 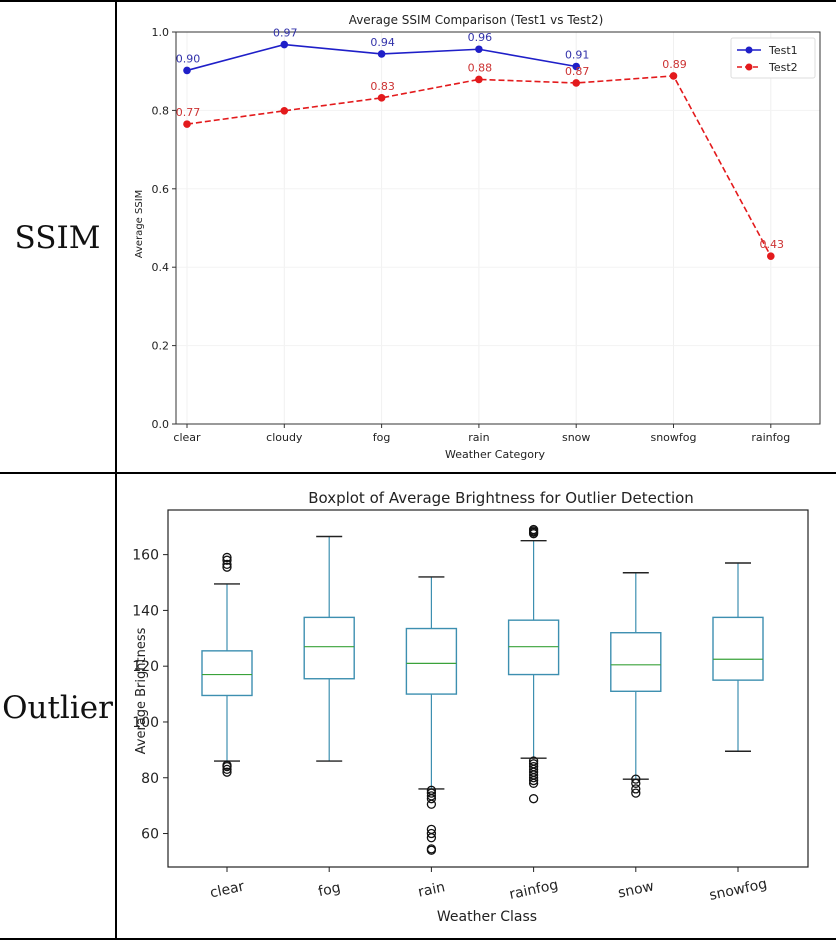 What do you see at coordinates (431, 715) in the screenshot?
I see `box-group-rain` at bounding box center [431, 715].